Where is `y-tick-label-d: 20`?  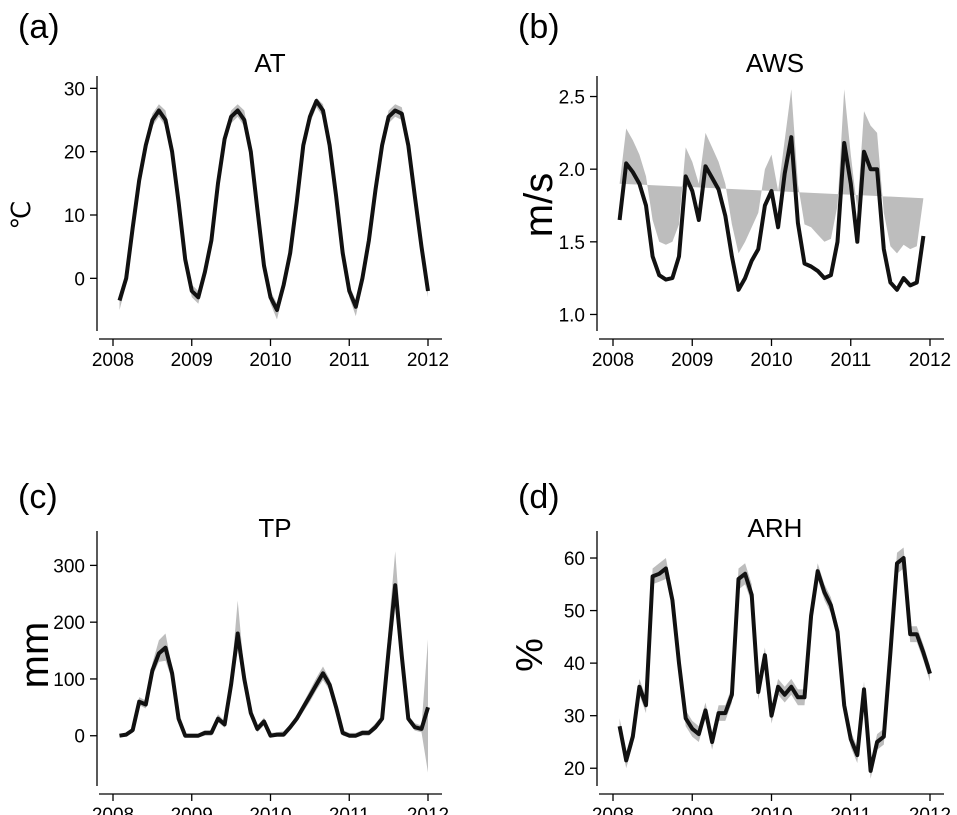
y-tick-label-d: 20 is located at coordinates (574, 769).